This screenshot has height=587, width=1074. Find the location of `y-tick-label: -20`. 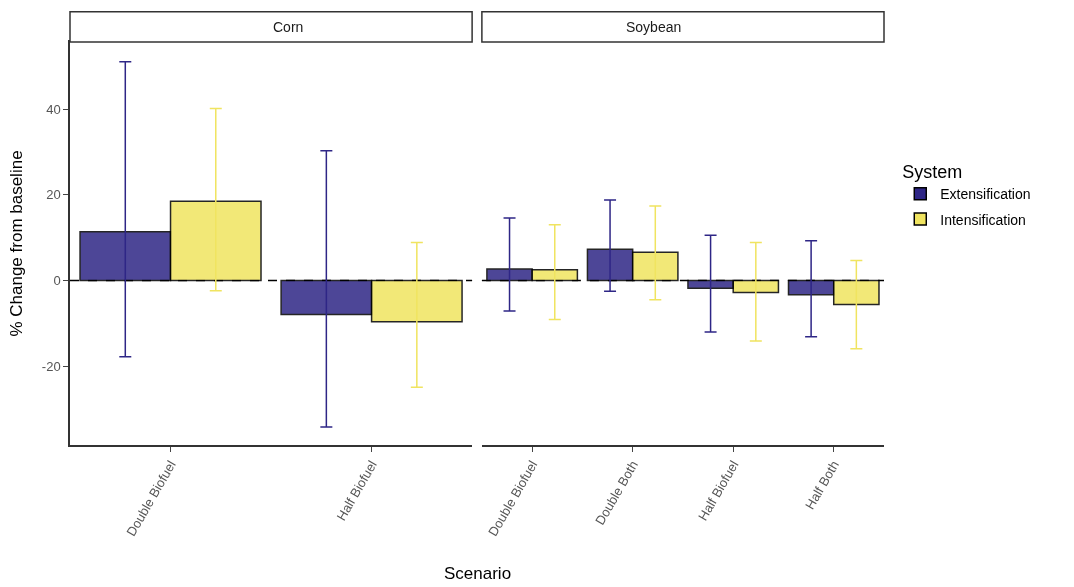

y-tick-label: -20 is located at coordinates (51, 366).